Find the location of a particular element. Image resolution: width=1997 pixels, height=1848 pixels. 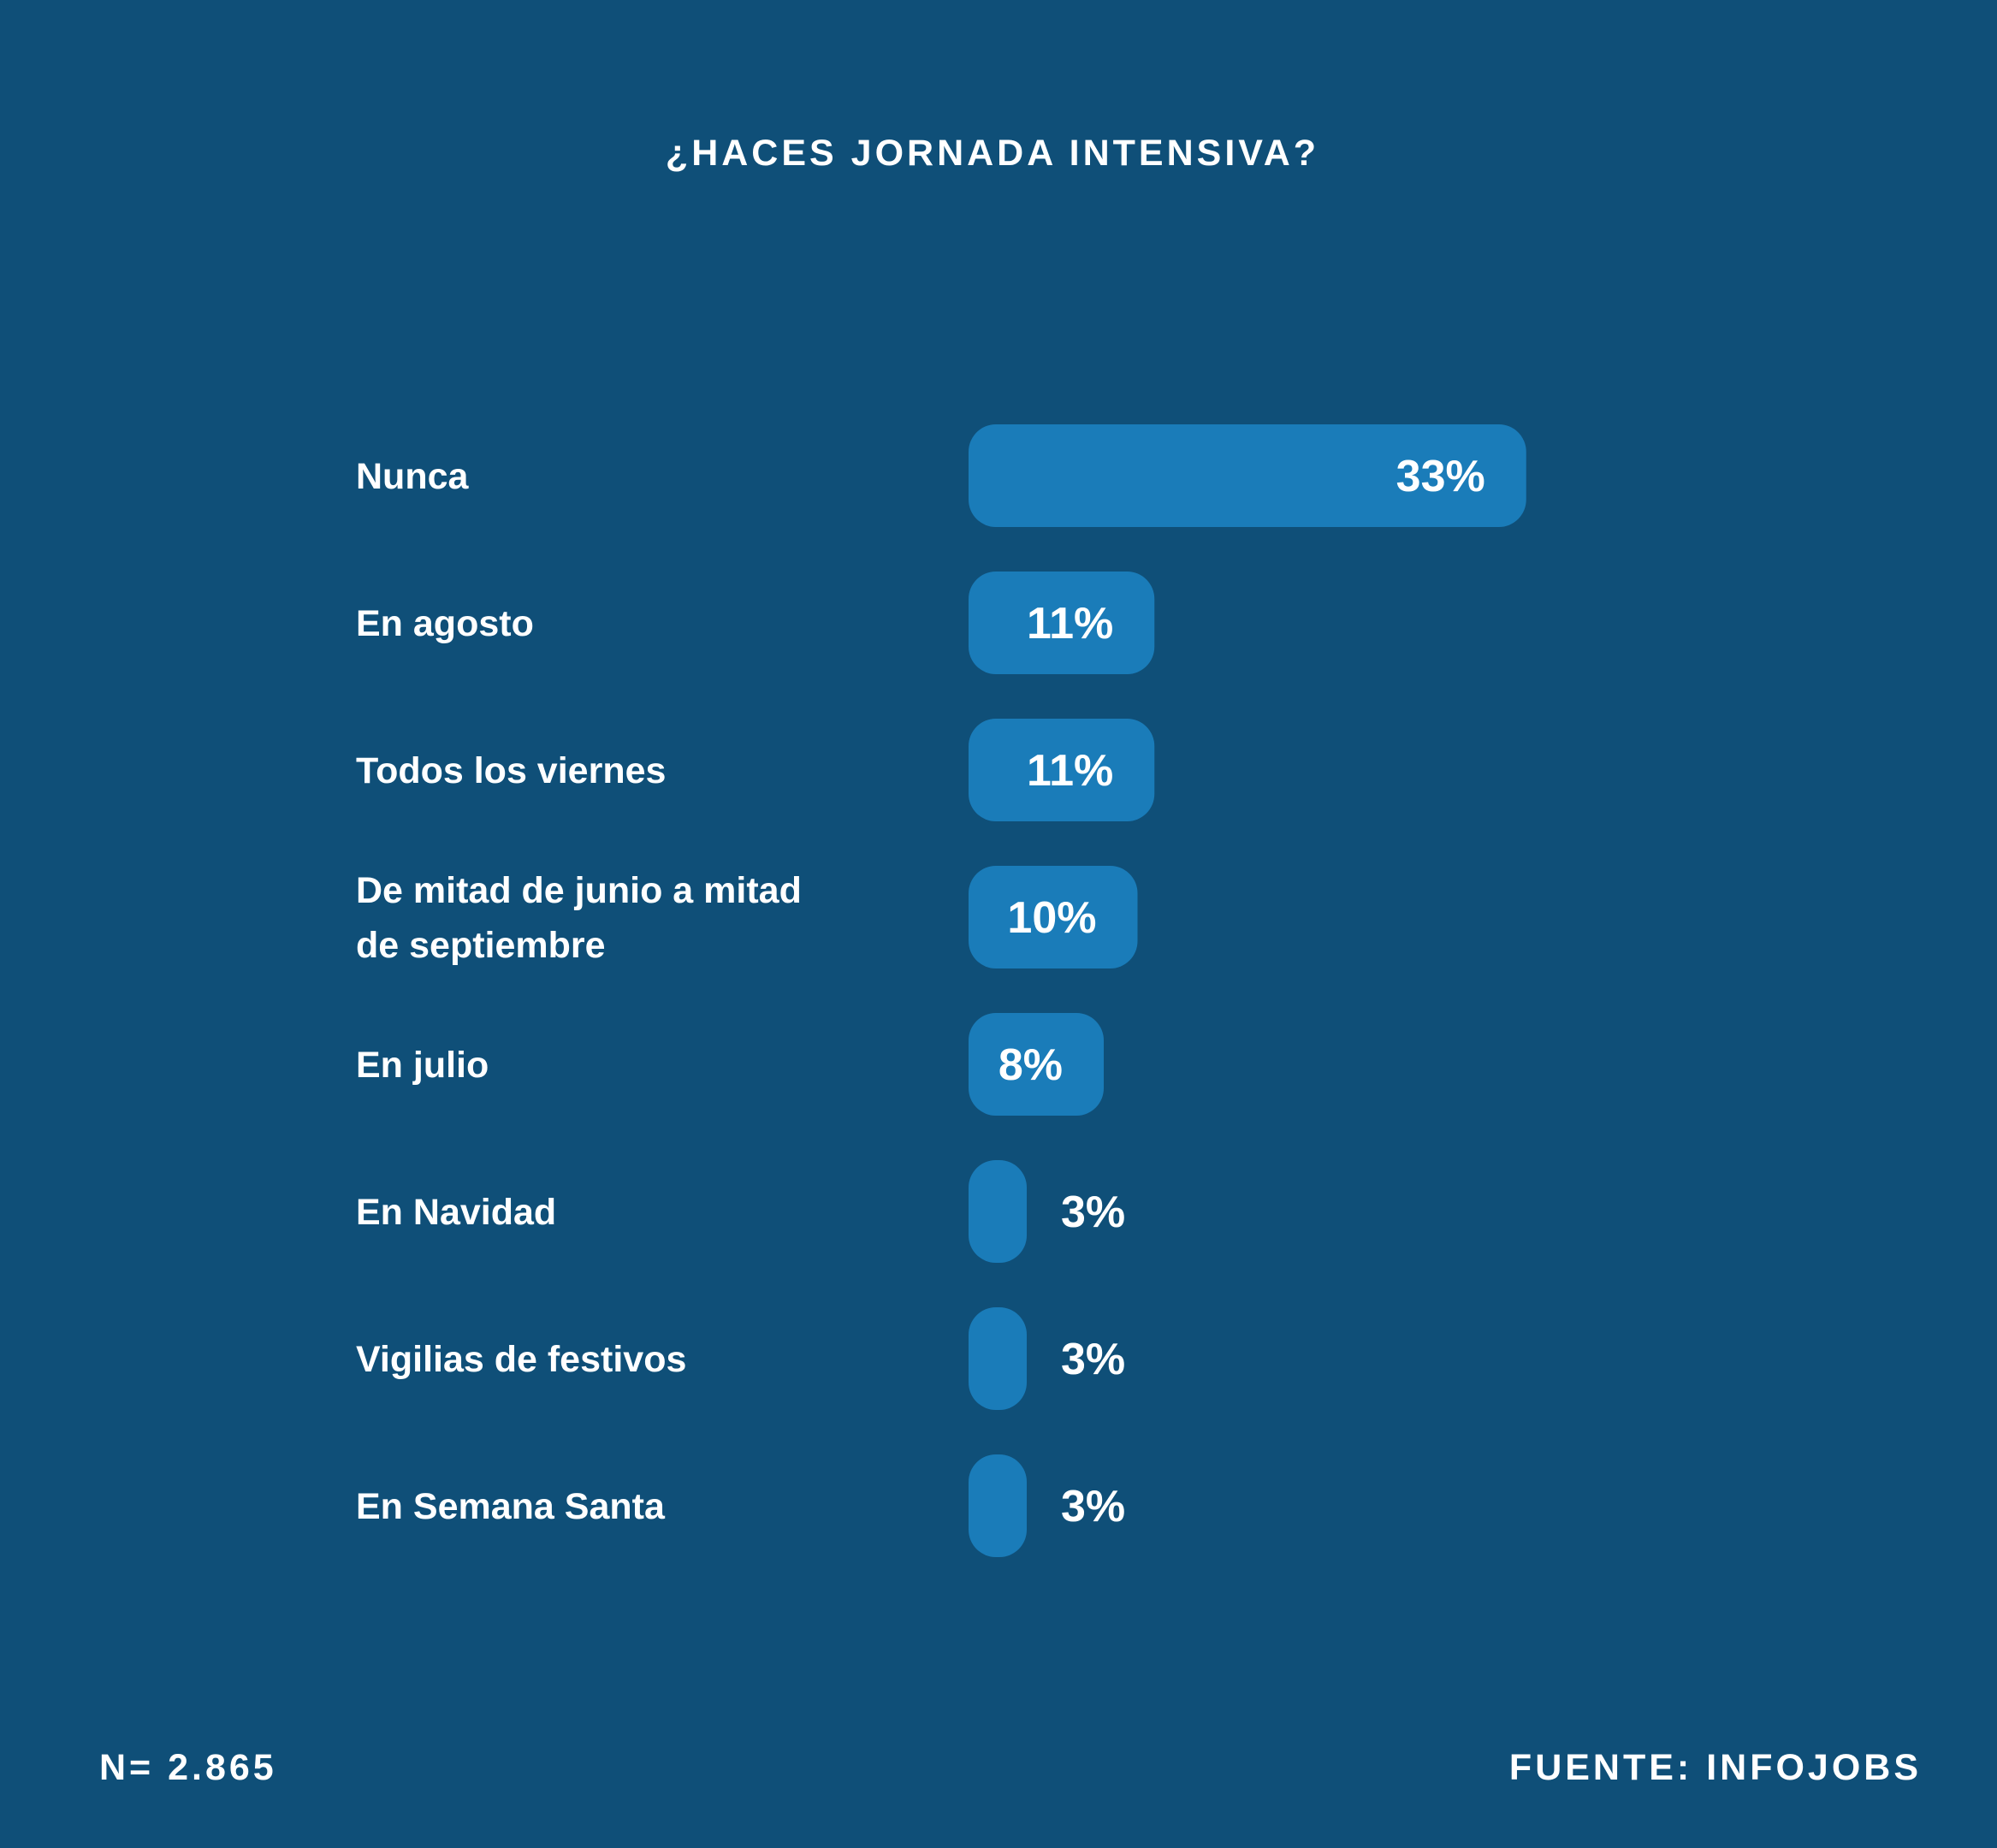

bar-row: En agosto 11% is located at coordinates (755, 623).